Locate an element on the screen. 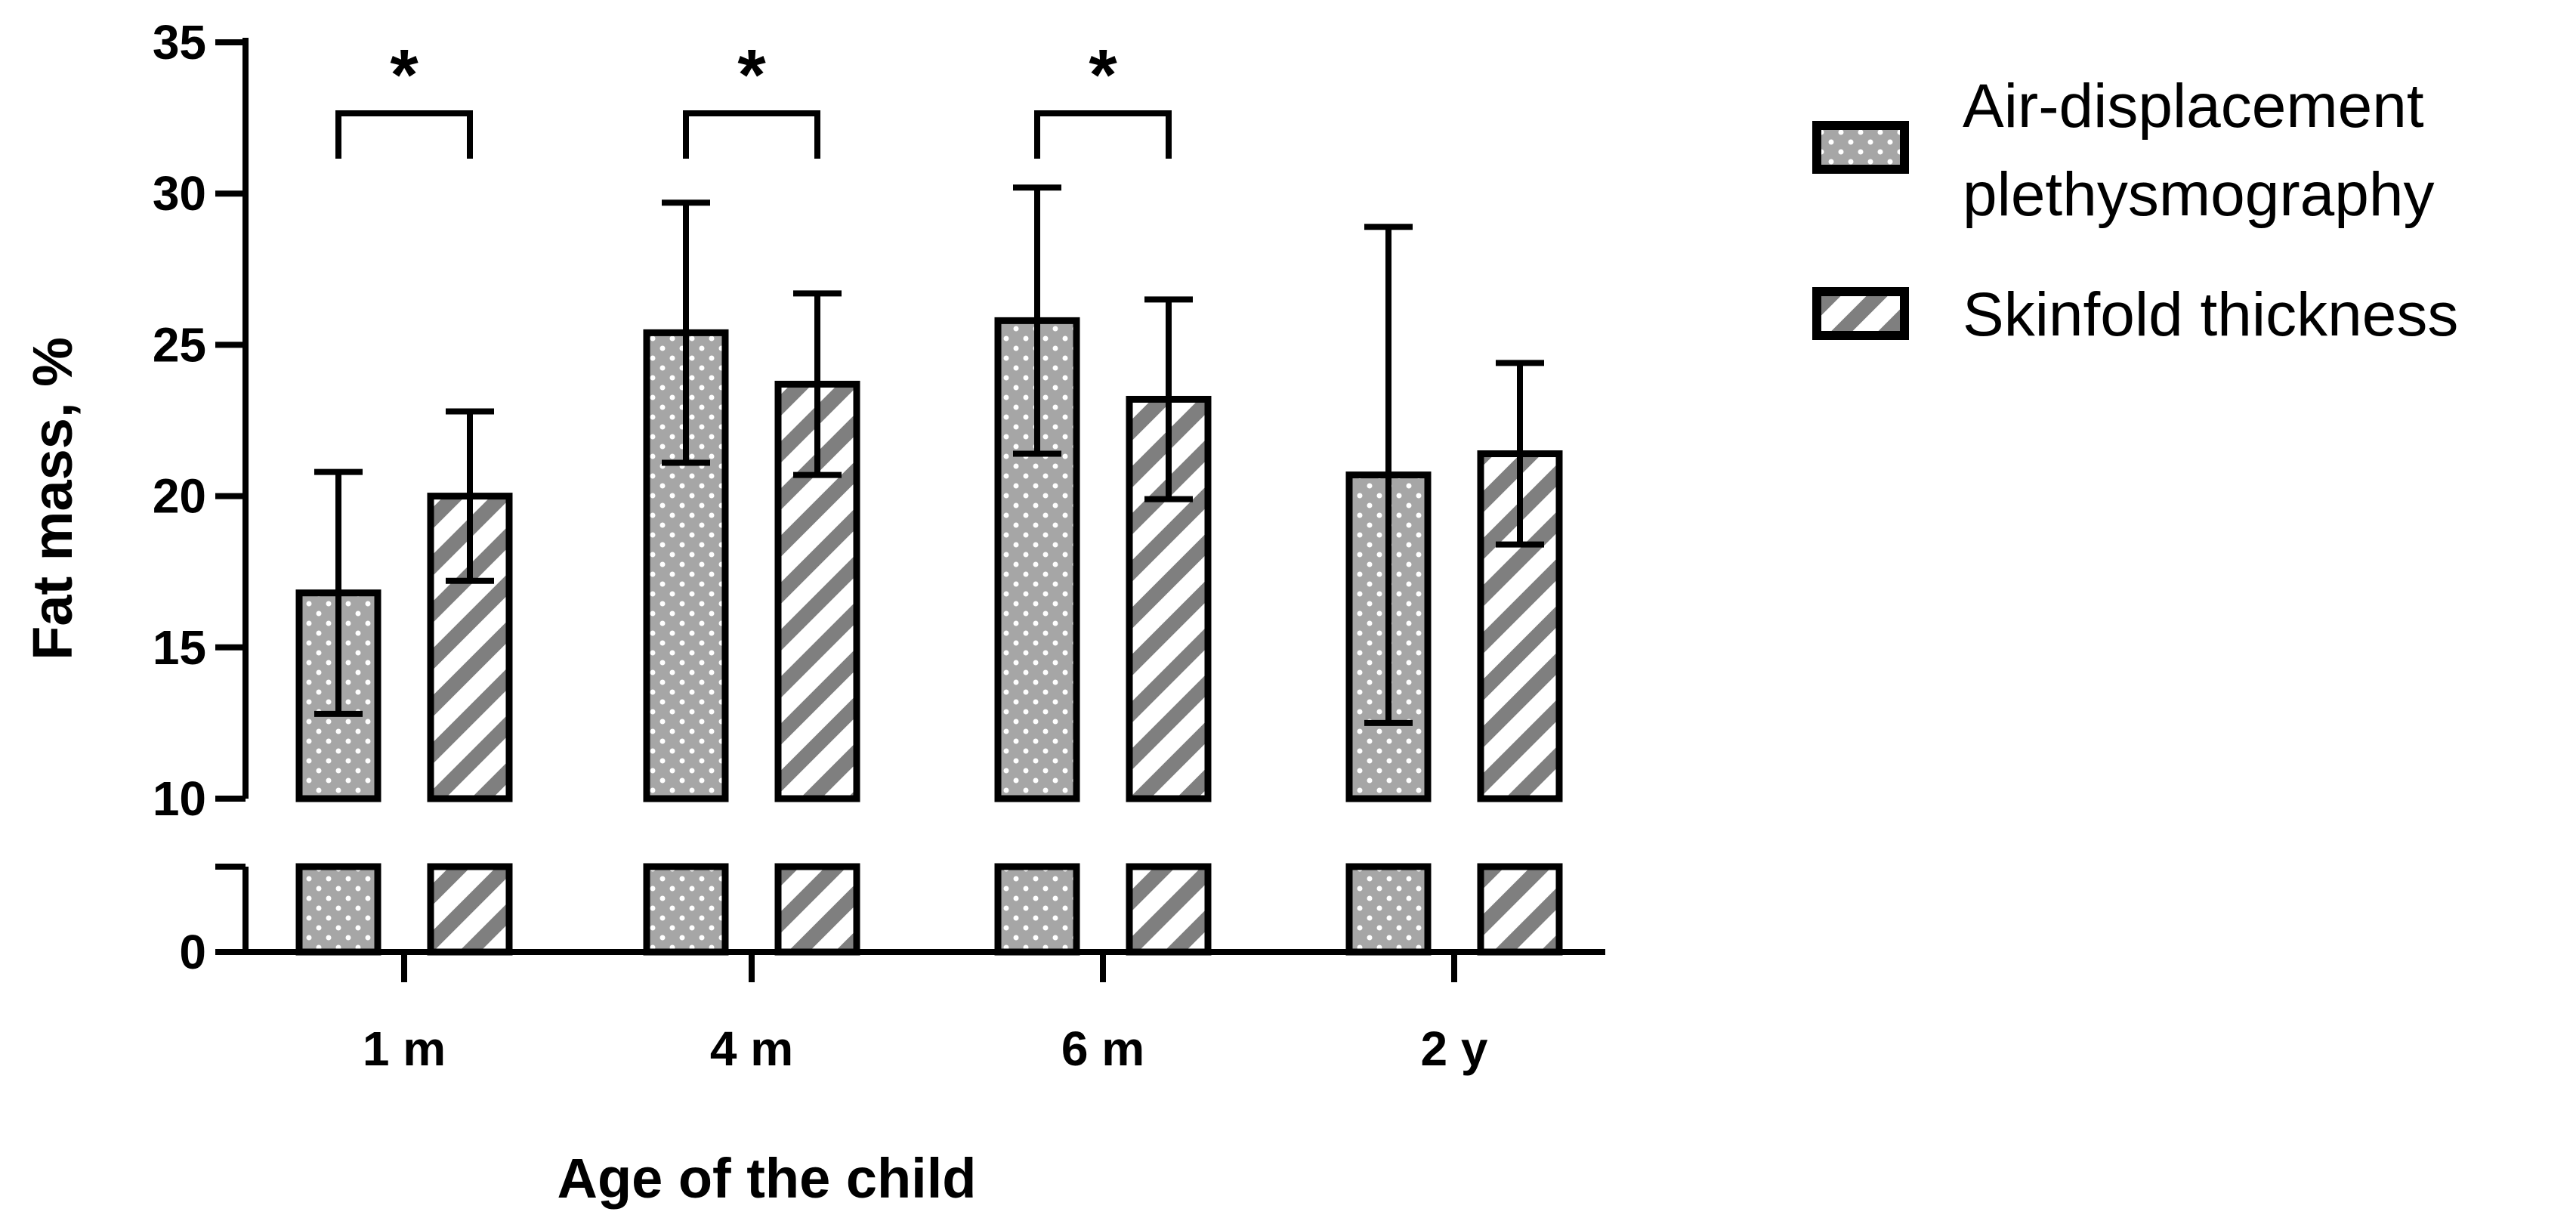 This screenshot has width=2576, height=1221. y-tick-label-35: 35 is located at coordinates (179, 42).